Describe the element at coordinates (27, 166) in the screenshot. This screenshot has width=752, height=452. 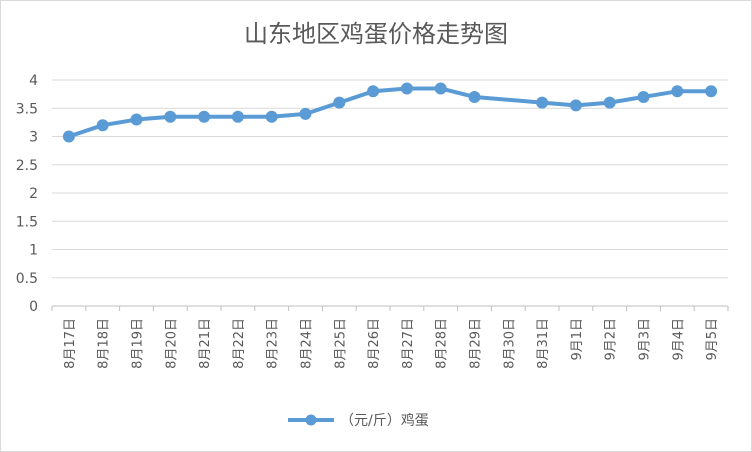
I see `y-tick-label: 2.5` at that location.